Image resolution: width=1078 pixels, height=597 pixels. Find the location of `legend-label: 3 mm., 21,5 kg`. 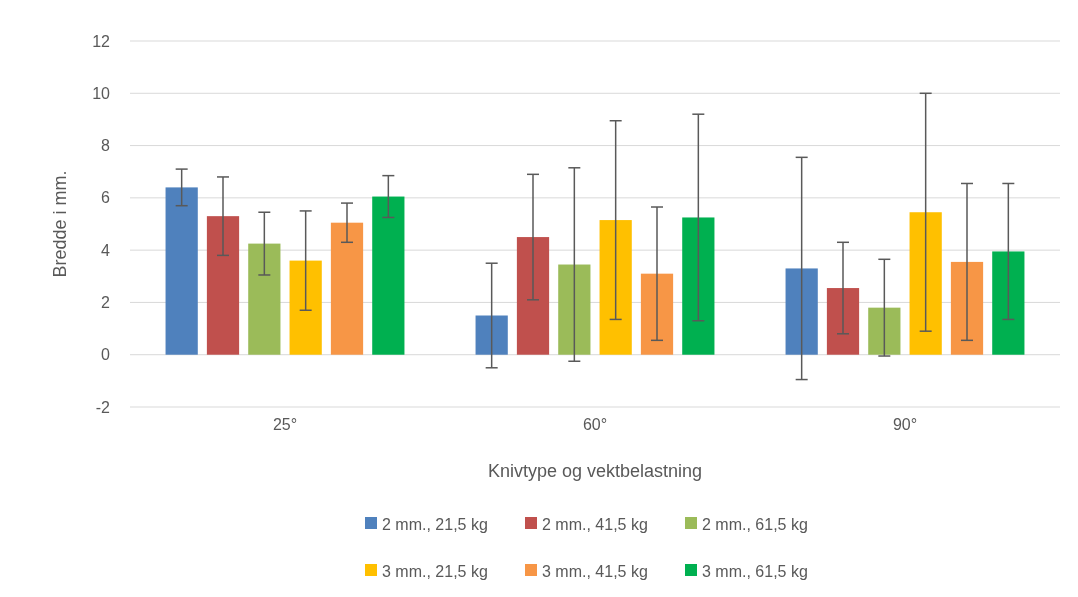

legend-label: 3 mm., 21,5 kg is located at coordinates (435, 571).